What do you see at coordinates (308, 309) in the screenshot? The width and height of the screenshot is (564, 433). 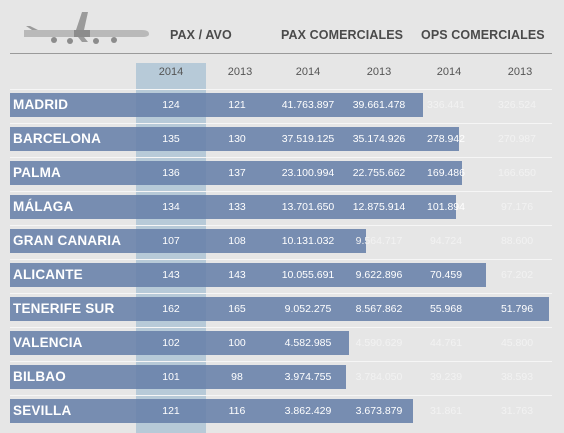 I see `cell-pax-com-2014: 9.052.275` at bounding box center [308, 309].